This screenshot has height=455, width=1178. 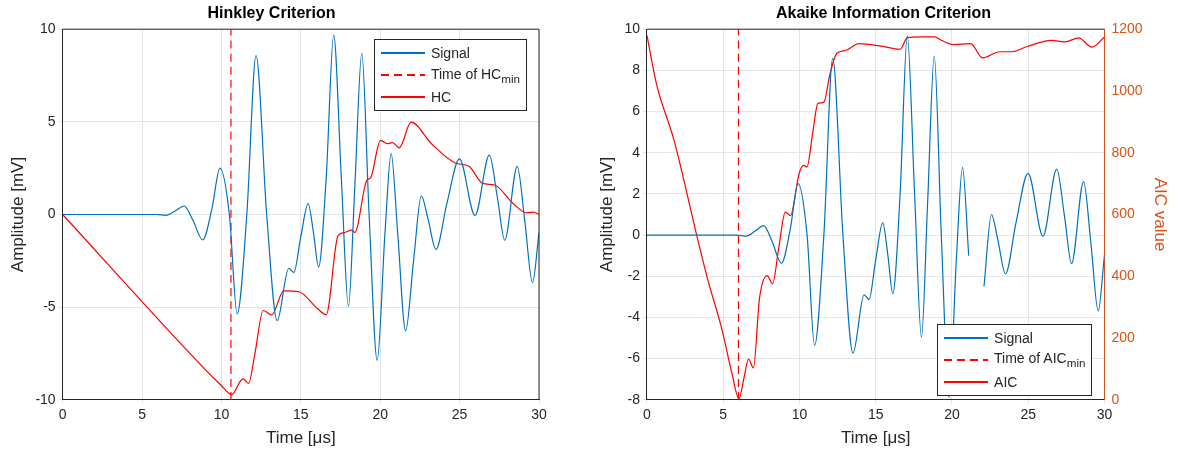 What do you see at coordinates (636, 151) in the screenshot?
I see `y-tick-label: 4` at bounding box center [636, 151].